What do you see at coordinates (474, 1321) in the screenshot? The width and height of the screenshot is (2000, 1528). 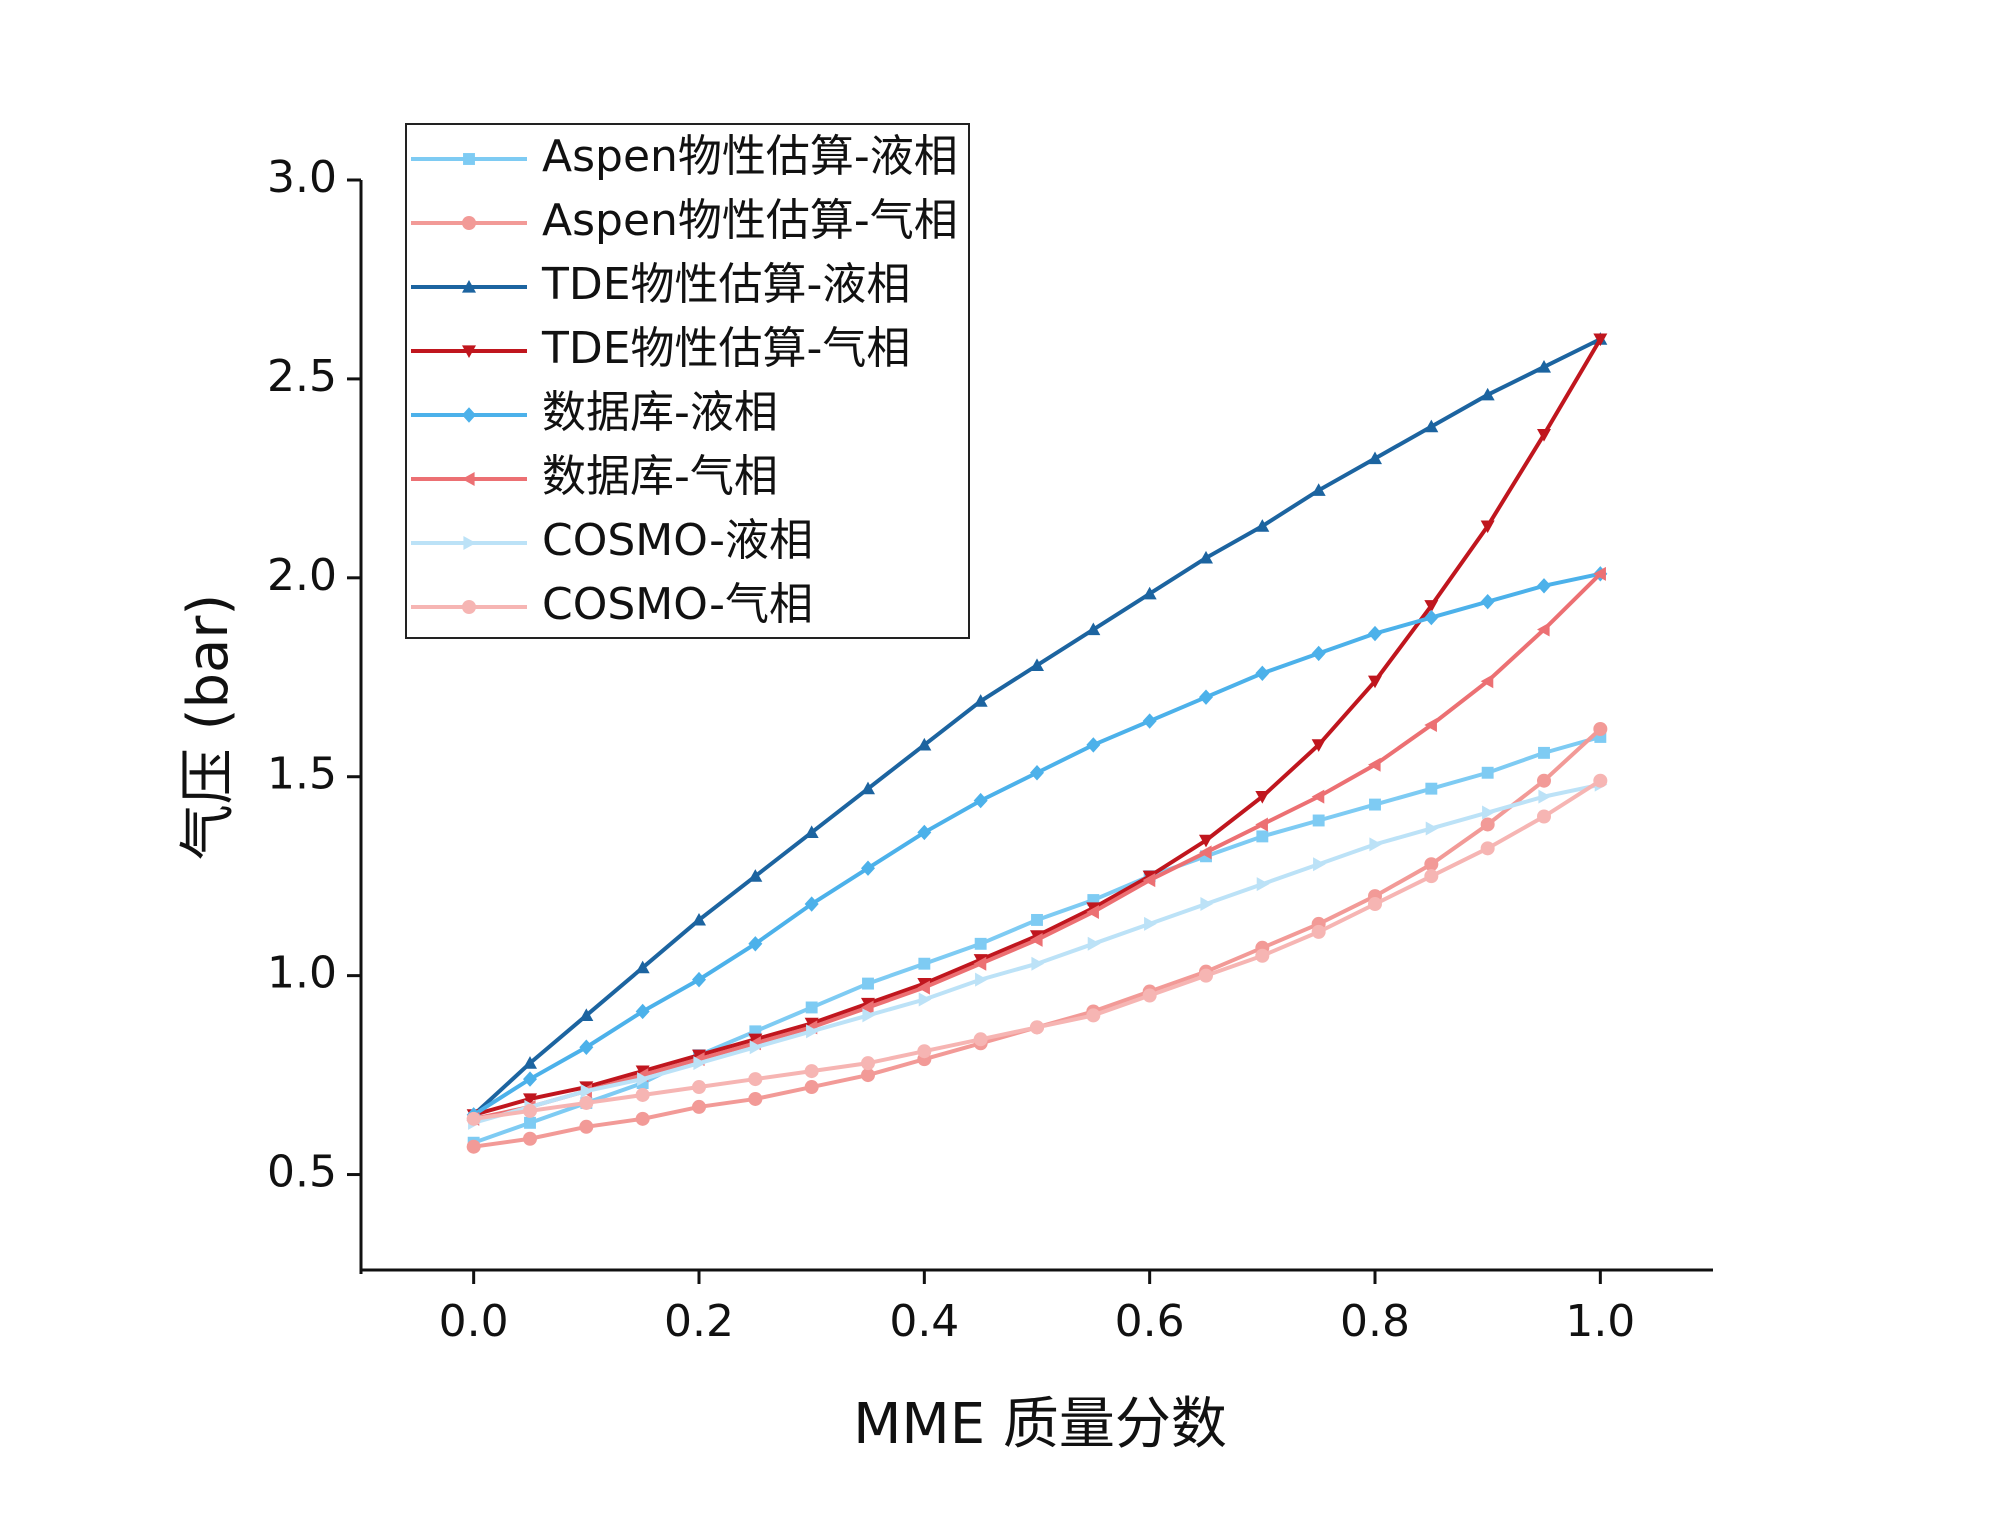 I see `x-tick-label: 0.0` at bounding box center [474, 1321].